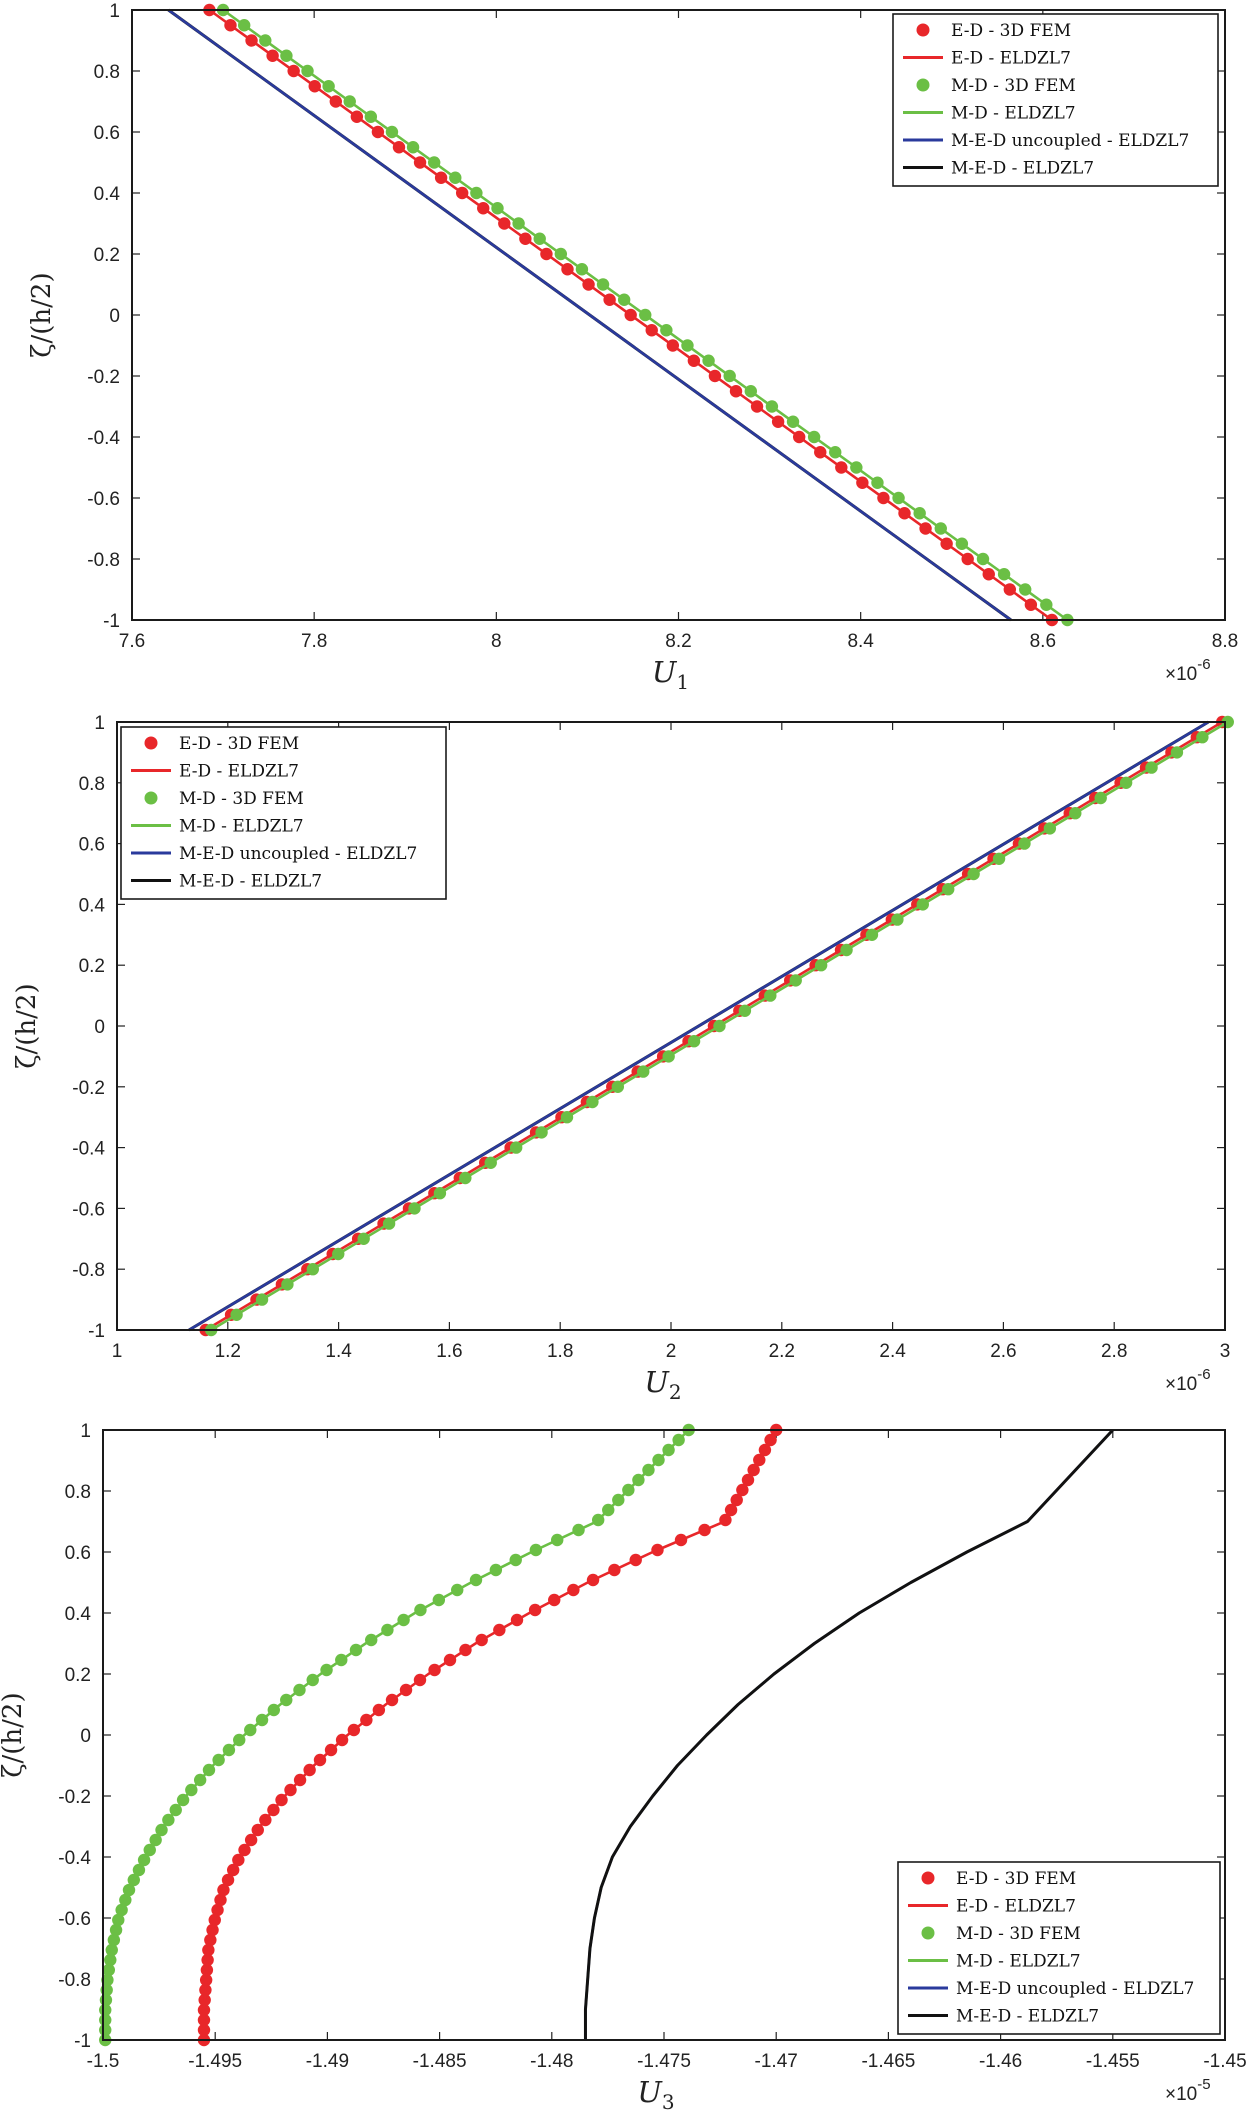 The width and height of the screenshot is (1255, 2119). Describe the element at coordinates (989, 114) in the screenshot. I see `legend-item: M-D - ELDZL7` at that location.